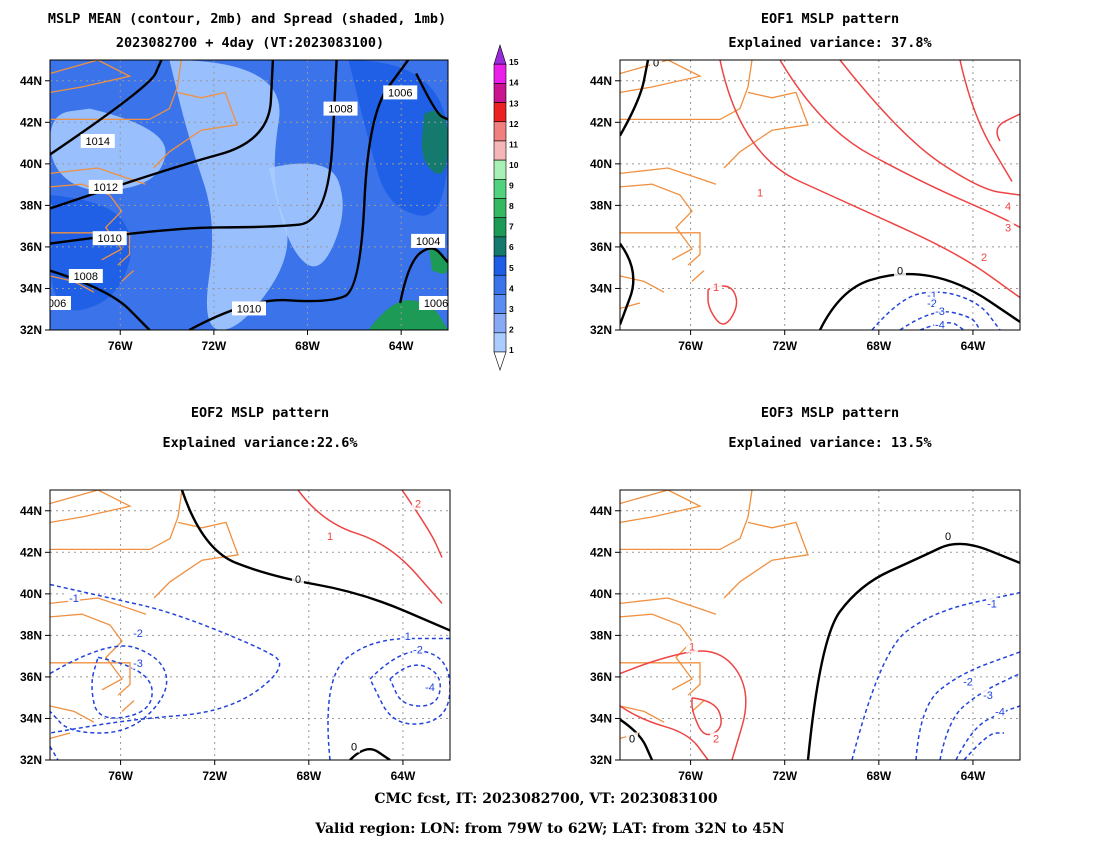  I want to click on panel-3-frame, so click(820, 625).